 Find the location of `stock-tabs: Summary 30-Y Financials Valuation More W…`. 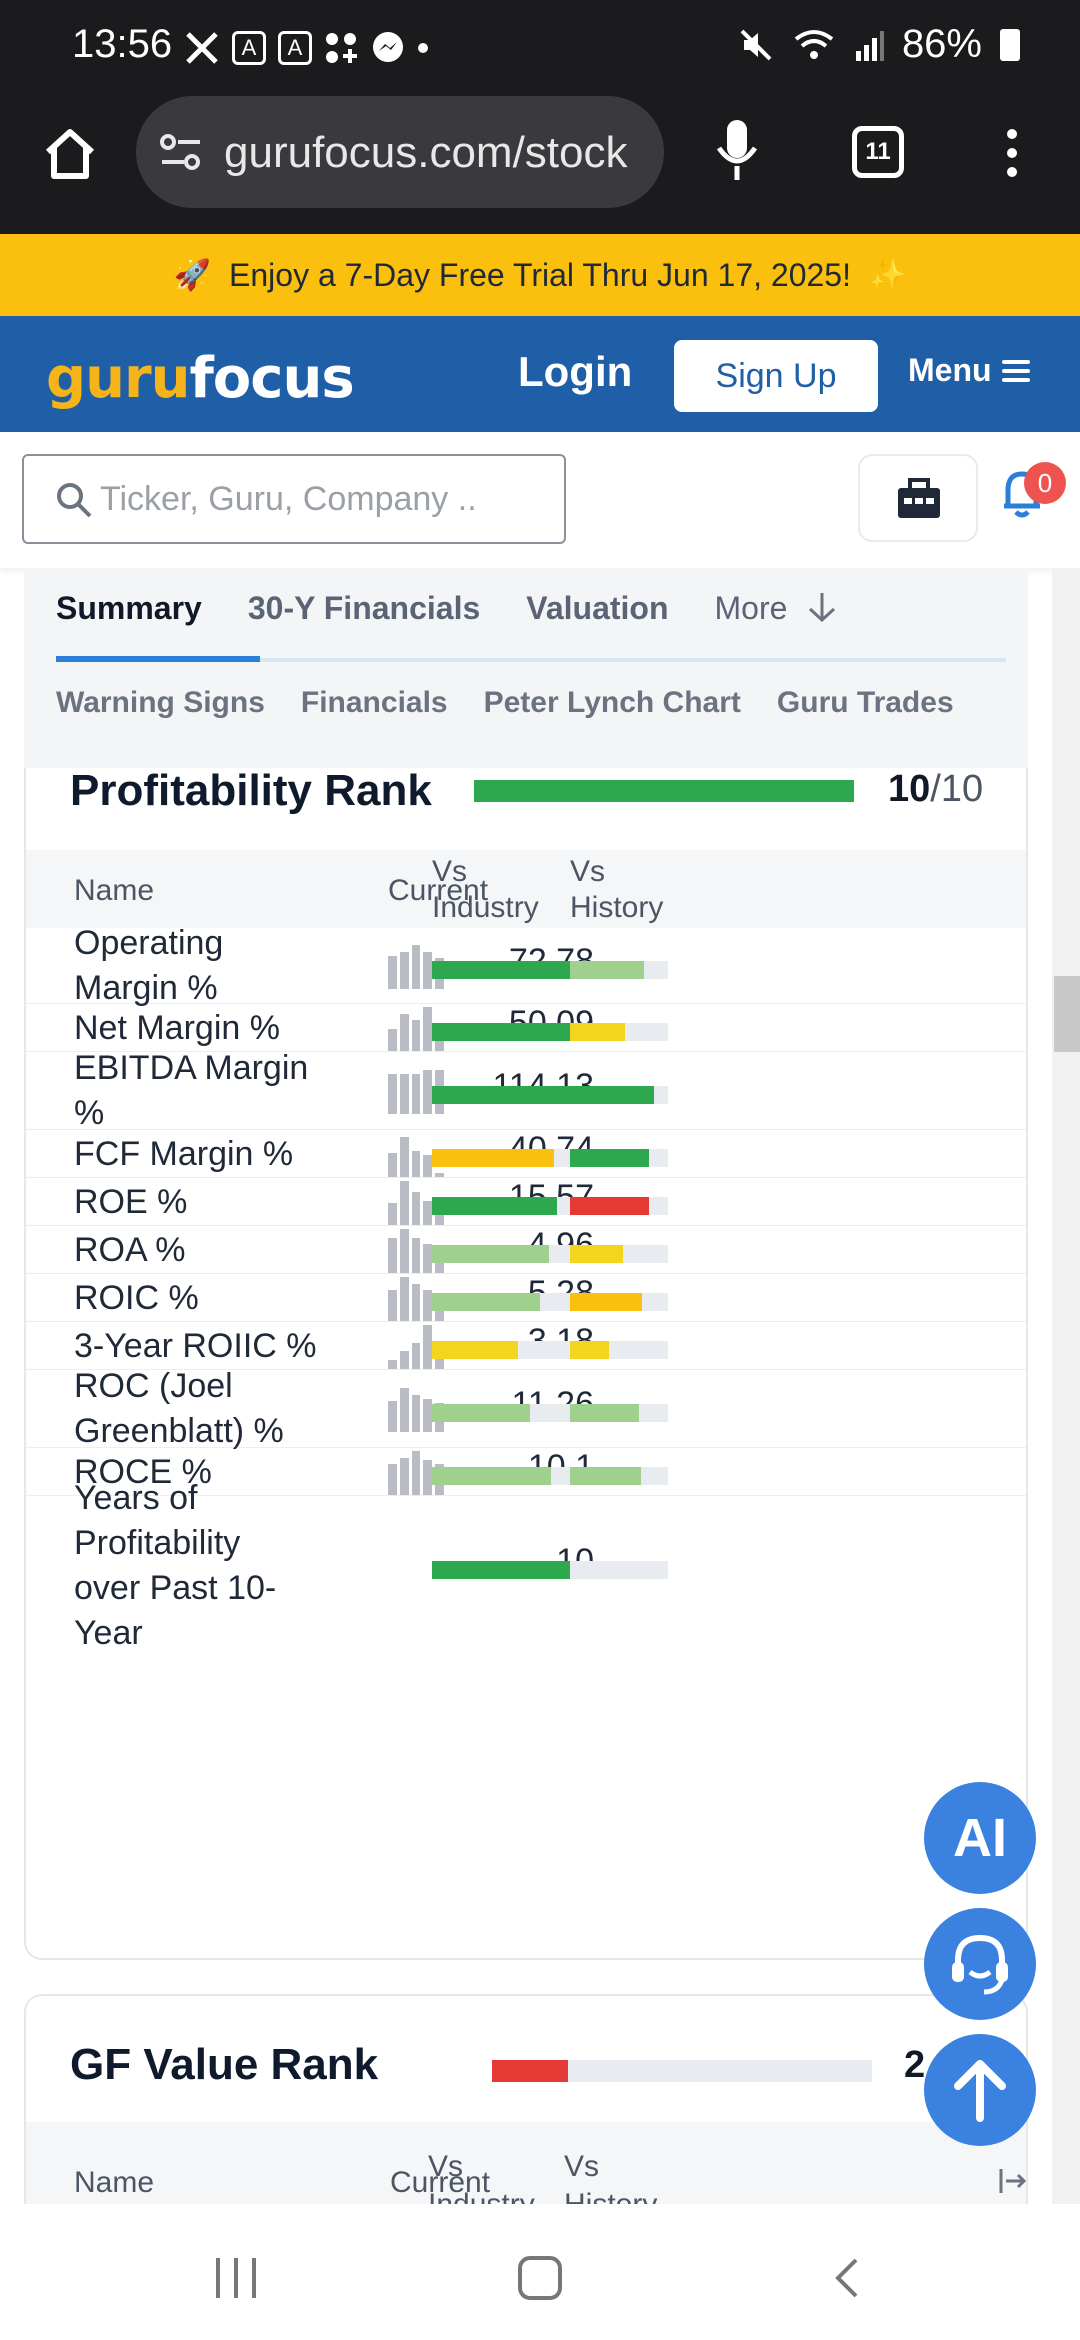

stock-tabs: Summary 30-Y Financials Valuation More W… is located at coordinates (526, 668).